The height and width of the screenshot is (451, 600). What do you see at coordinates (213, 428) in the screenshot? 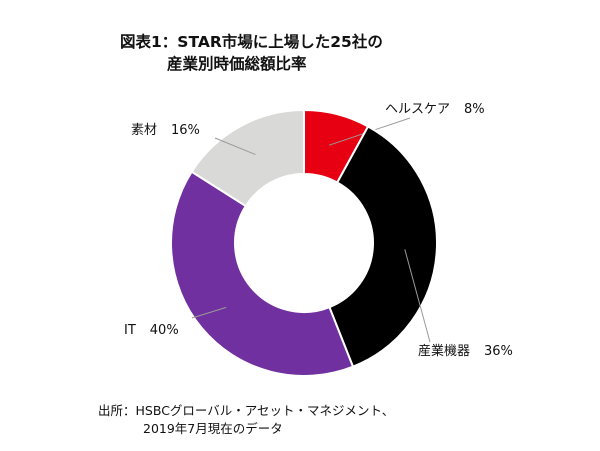
I see `source-line-2: 2019年7月現在のデータ` at bounding box center [213, 428].